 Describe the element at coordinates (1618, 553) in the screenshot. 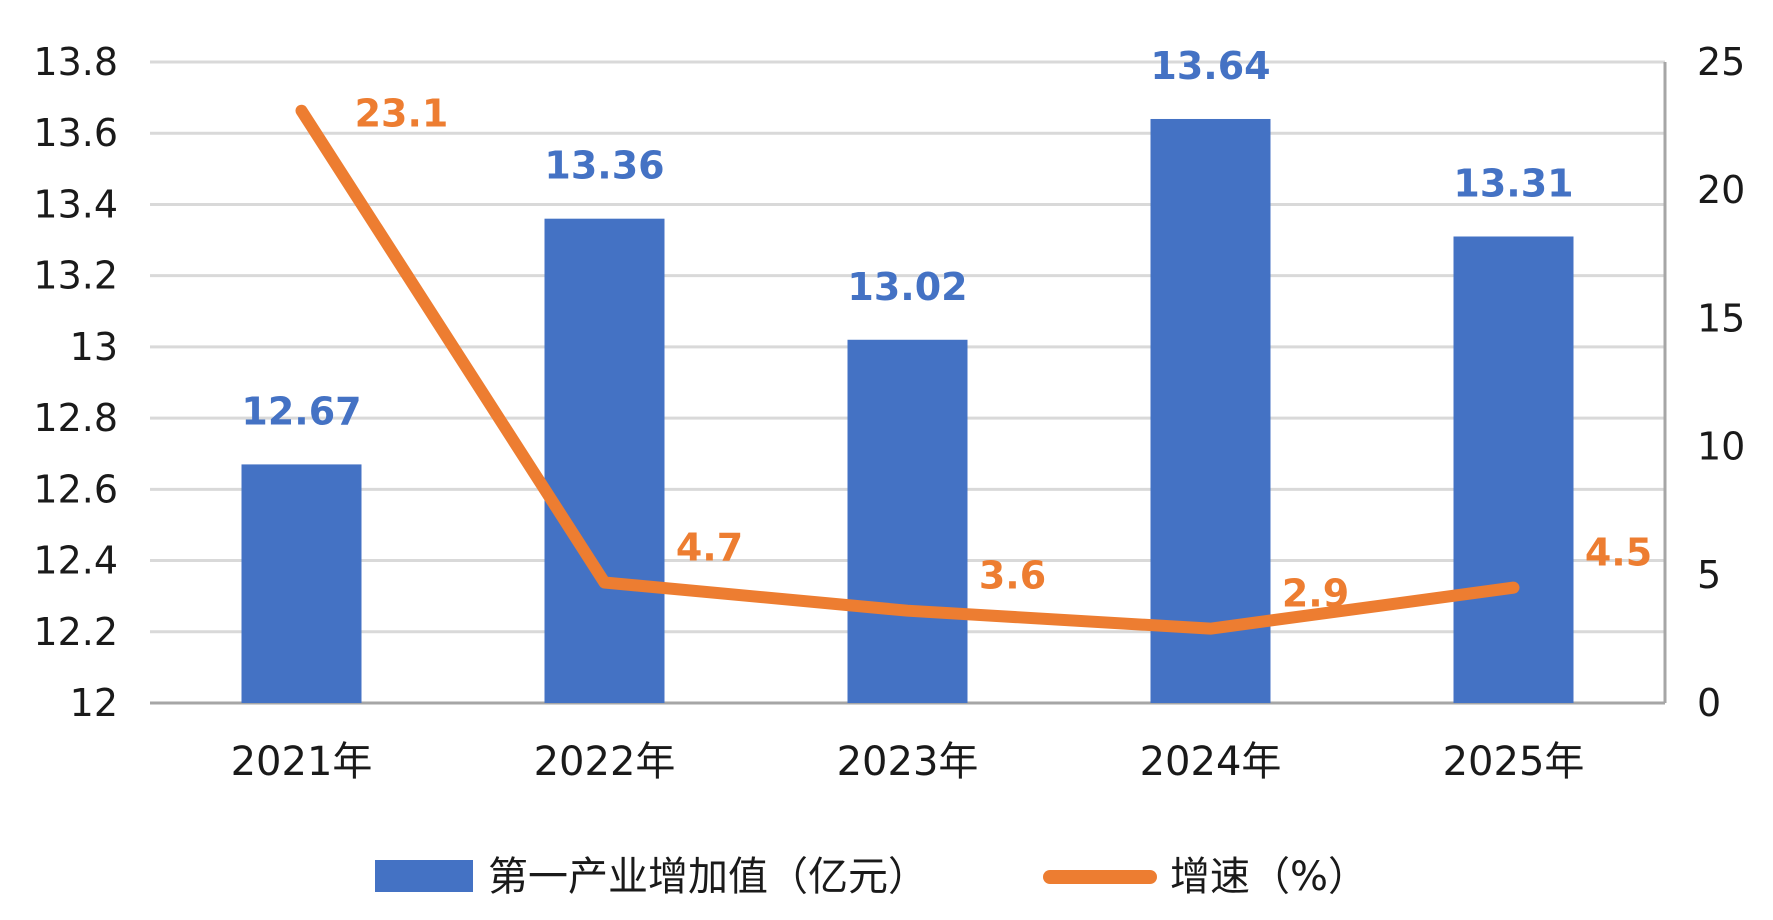

I see `line-value-label: 4.5` at that location.